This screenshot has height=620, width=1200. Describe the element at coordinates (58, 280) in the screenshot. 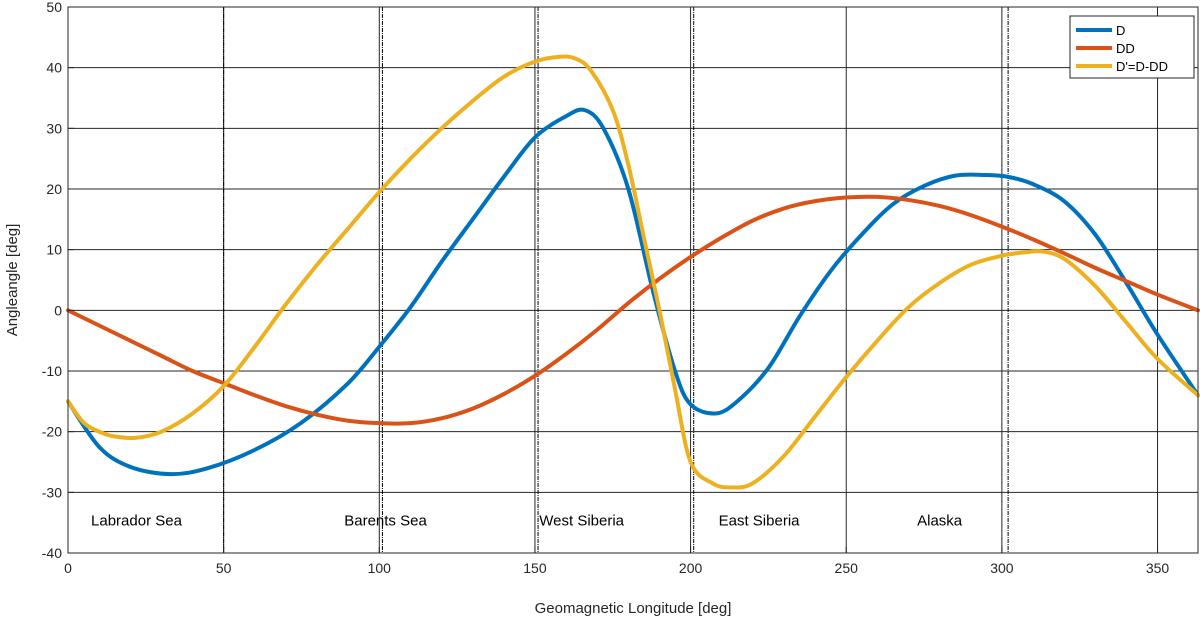

I see `y-axis: -40 -30 -20 -10 0 10 20 30 40 50` at that location.